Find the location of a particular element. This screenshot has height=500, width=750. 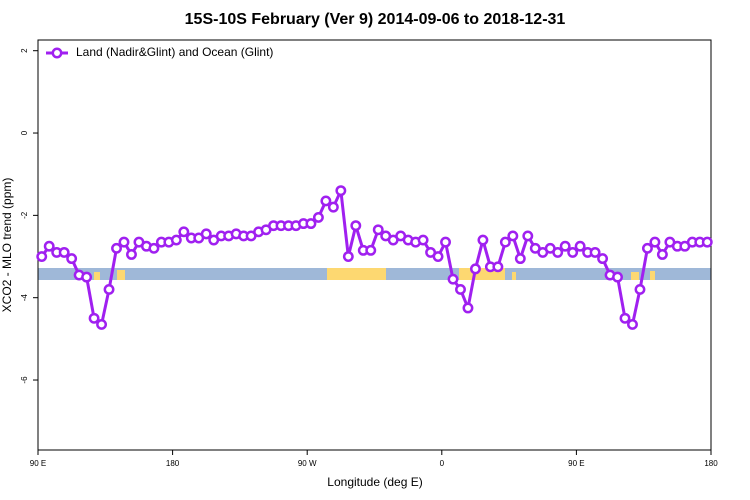

y-axis-label: XCO2 - MLO trend (ppm) is located at coordinates (7, 245).